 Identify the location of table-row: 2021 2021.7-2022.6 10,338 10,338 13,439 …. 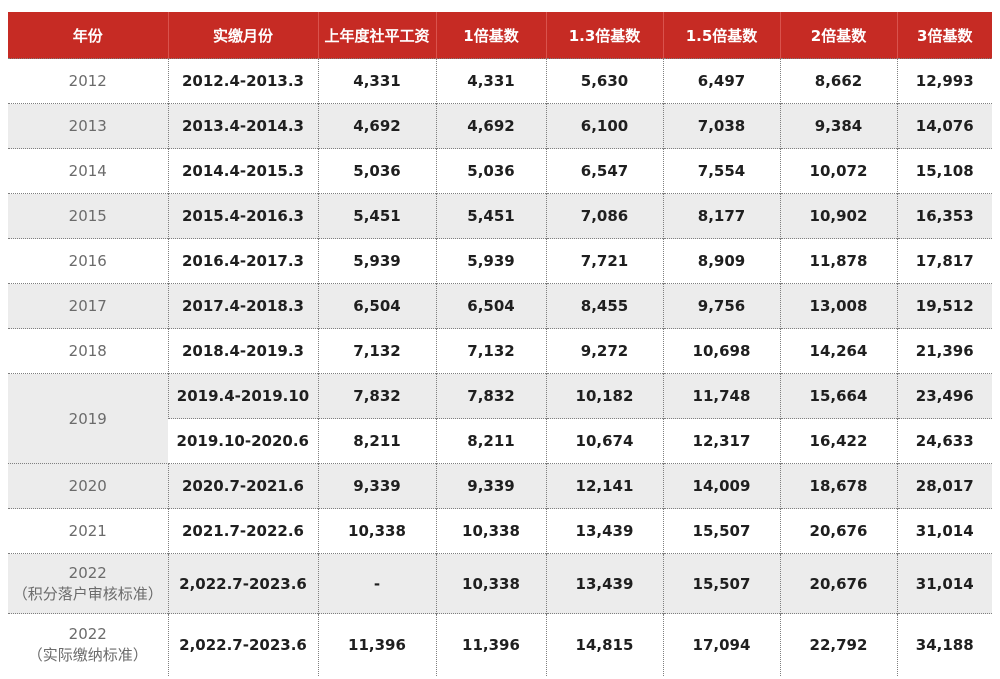
(500, 531).